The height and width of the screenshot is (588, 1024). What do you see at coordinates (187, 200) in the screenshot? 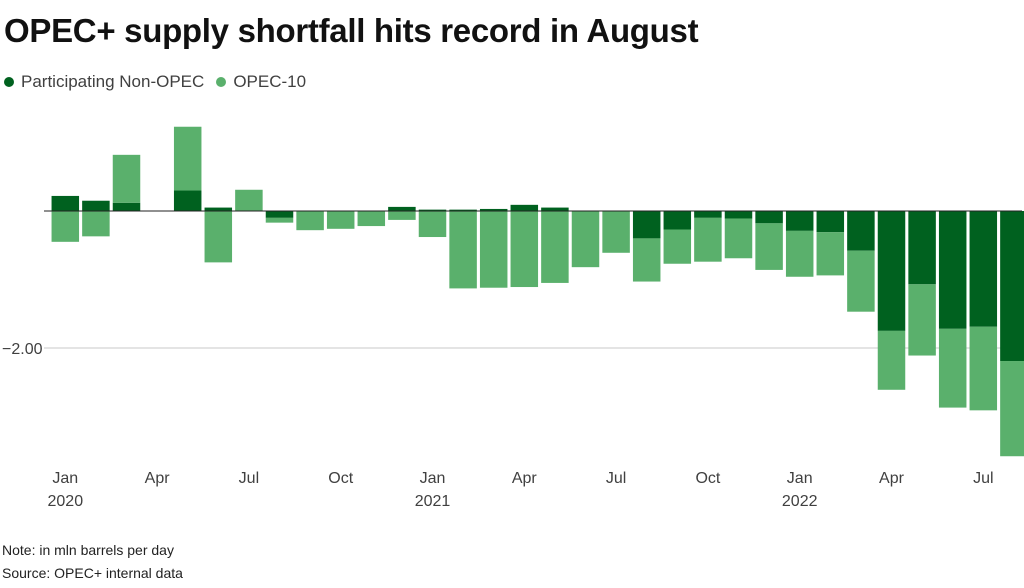
I see `bar-non-opec: May 2020 Participating Non-OPEC: 0.3` at bounding box center [187, 200].